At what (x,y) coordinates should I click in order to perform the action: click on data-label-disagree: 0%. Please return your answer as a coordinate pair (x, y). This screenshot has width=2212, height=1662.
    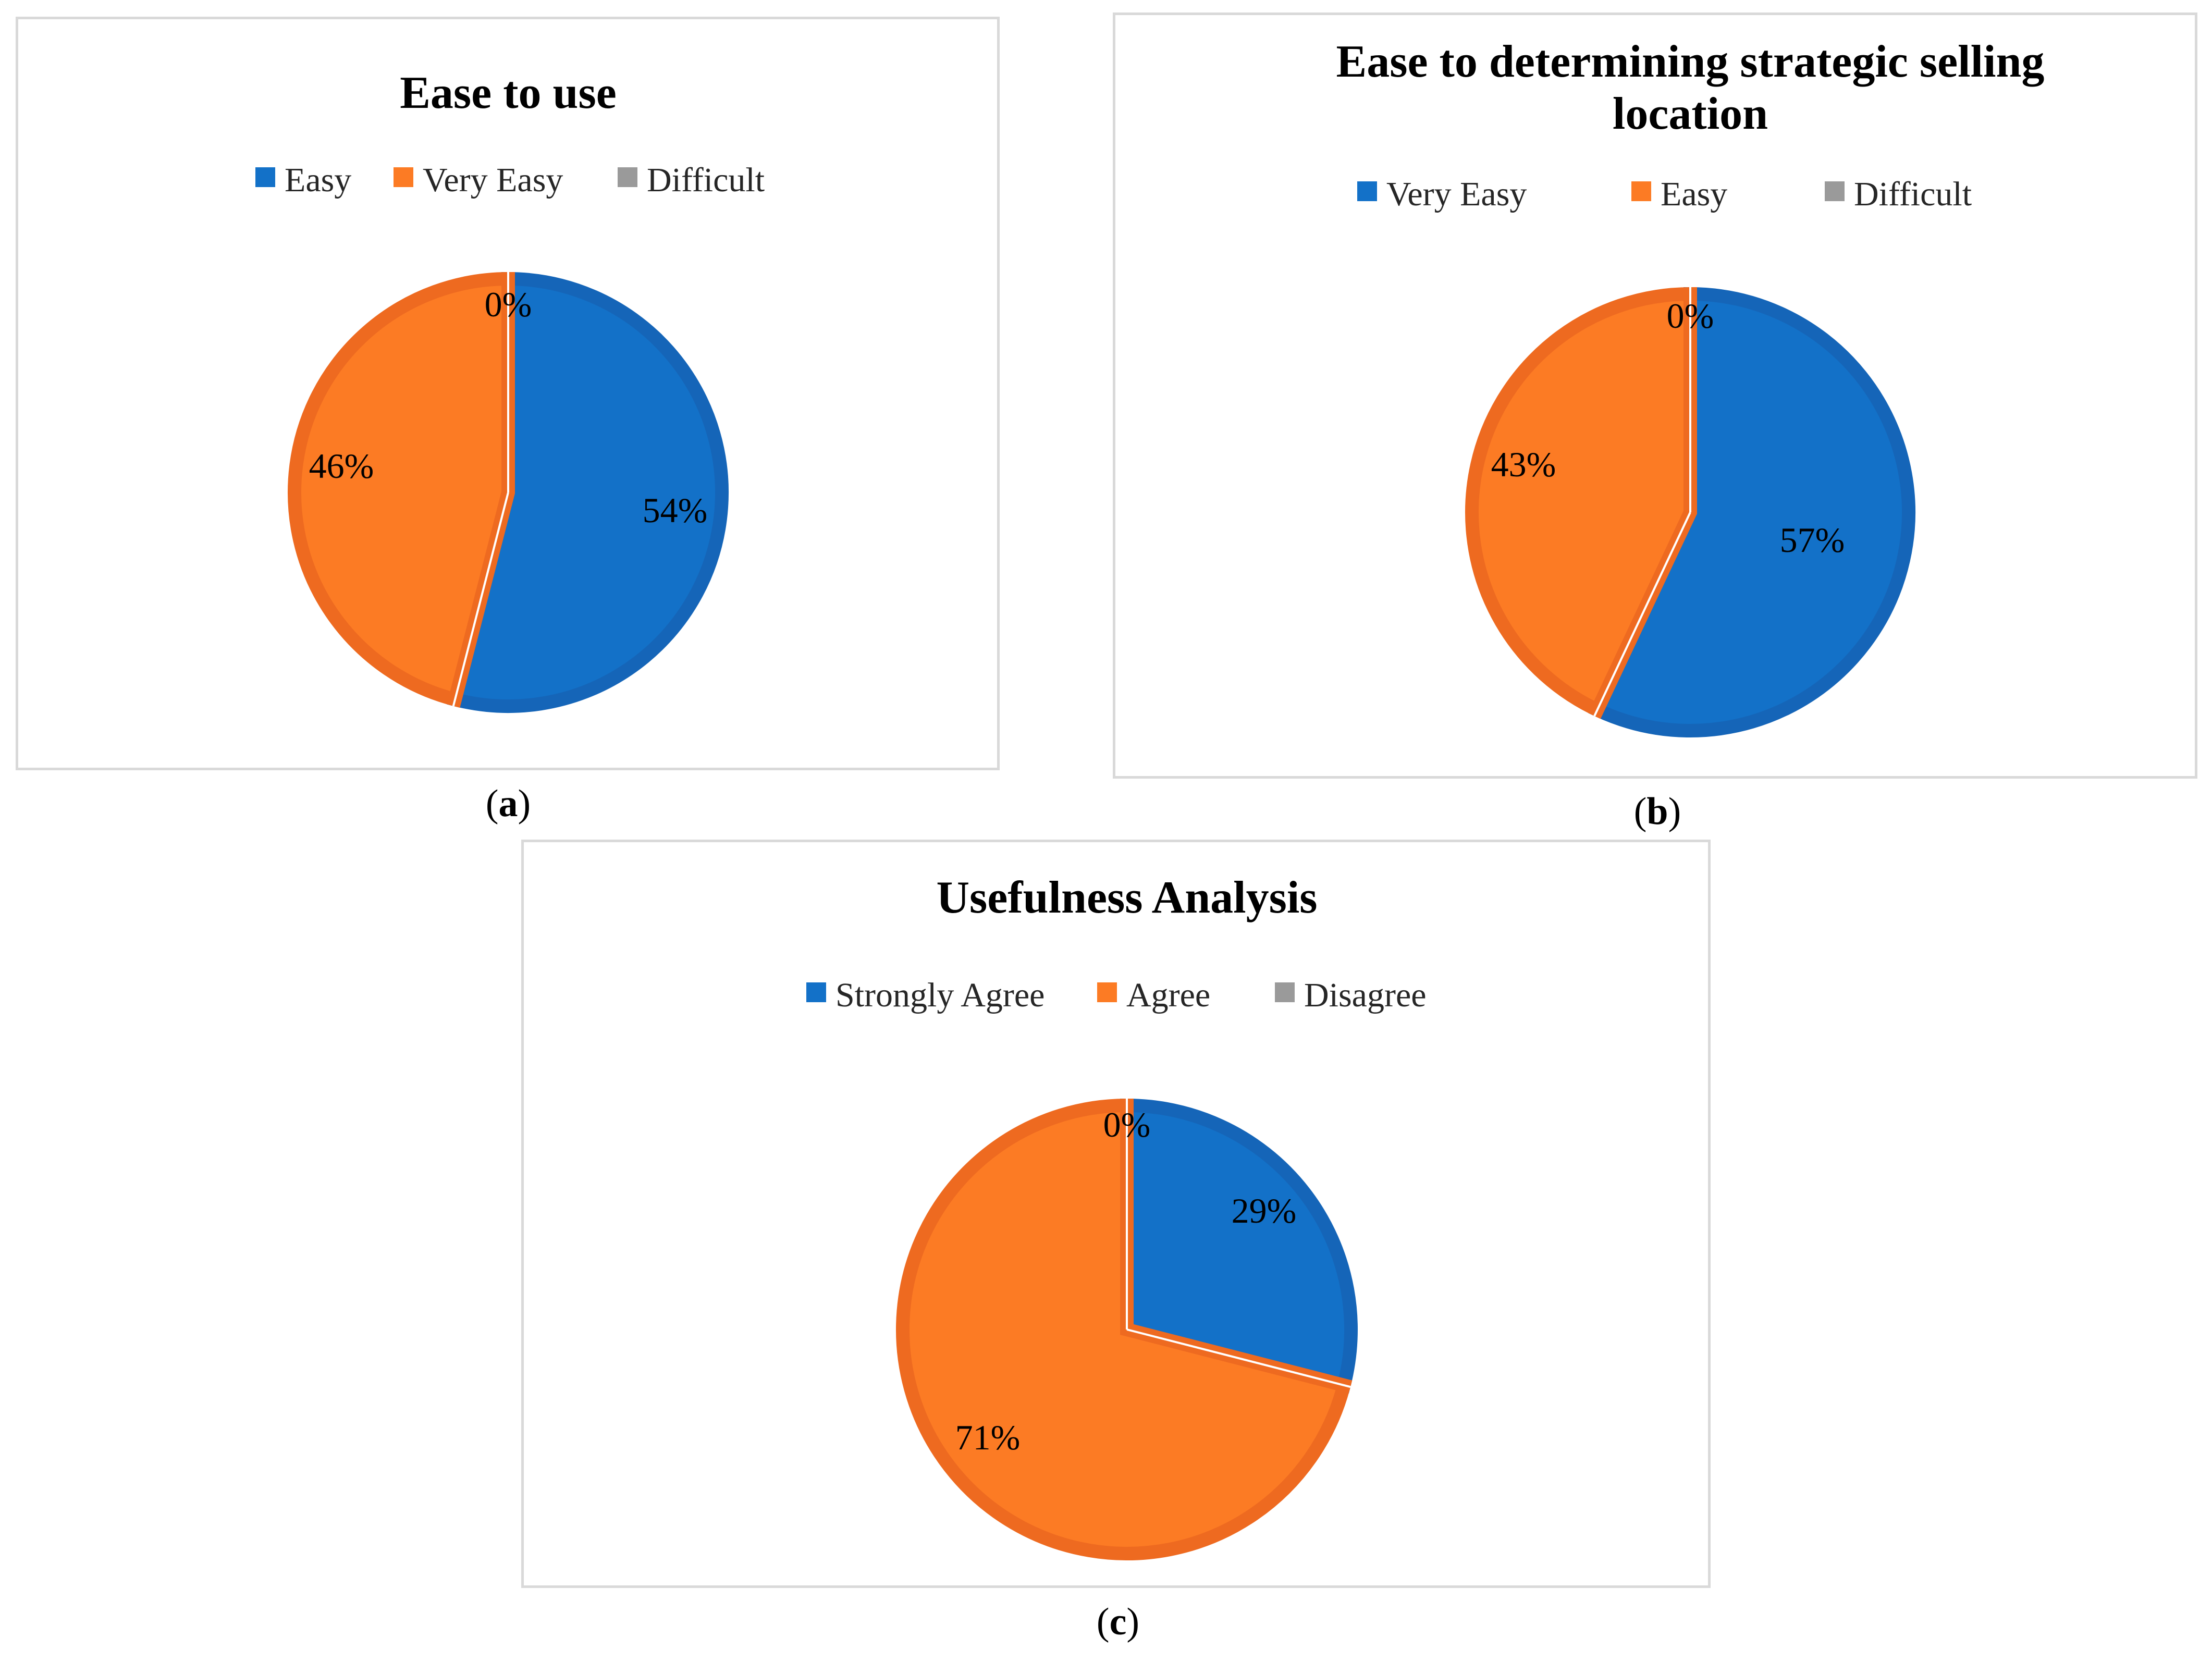
    Looking at the image, I should click on (1127, 1124).